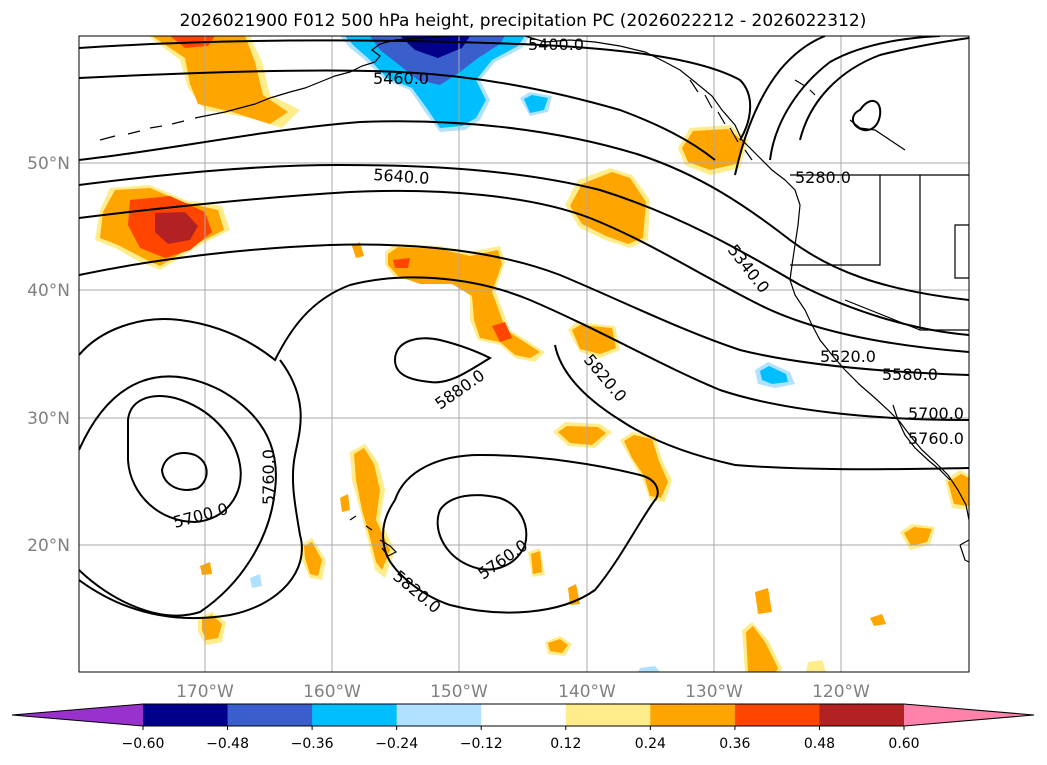  I want to click on colorbar-tick-label: 0.12, so click(565, 744).